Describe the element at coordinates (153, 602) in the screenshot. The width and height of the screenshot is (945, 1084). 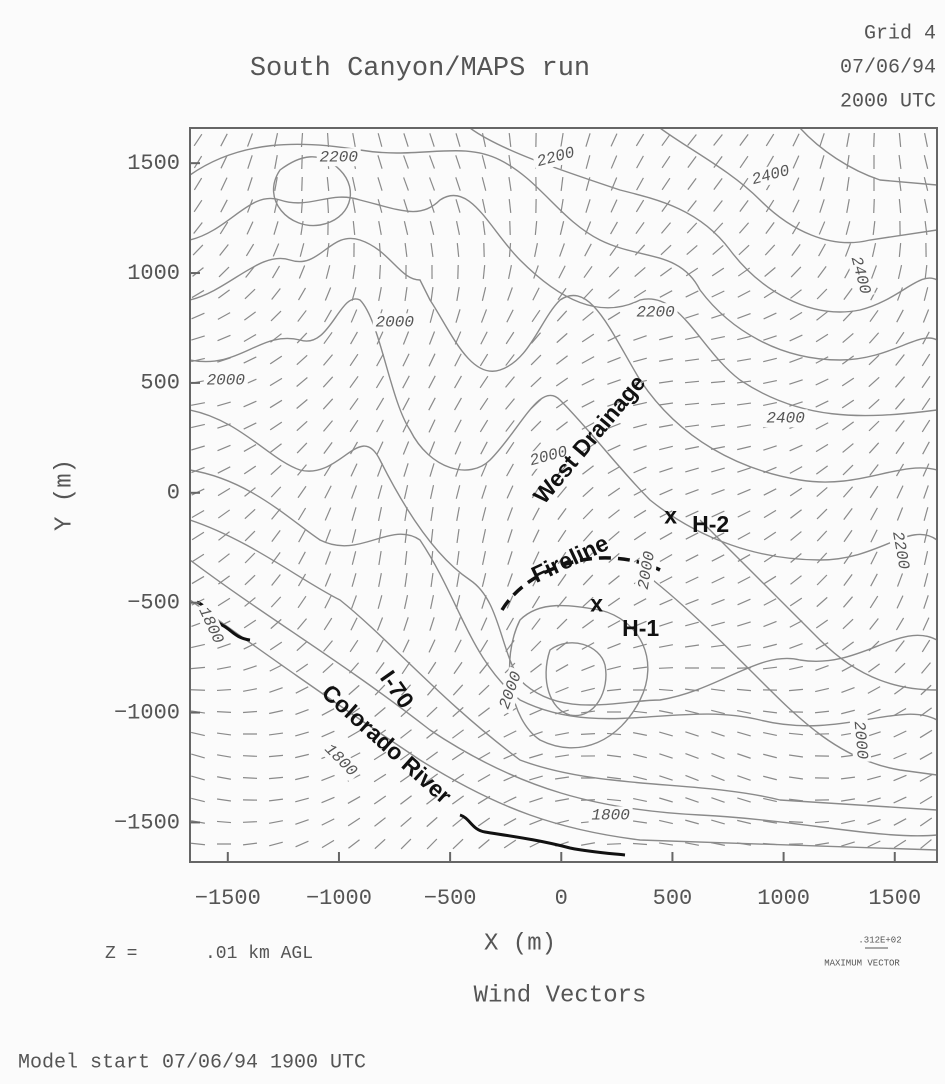
I see `y-tick-label: −500` at that location.